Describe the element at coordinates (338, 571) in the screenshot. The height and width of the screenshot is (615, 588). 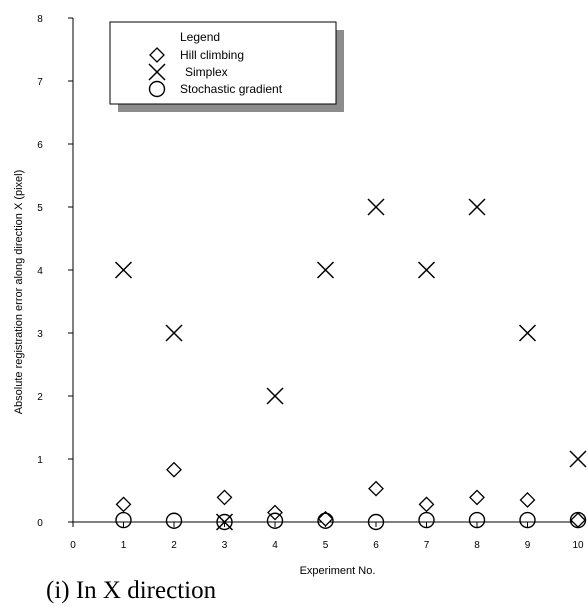
I see `x-axis-label: Experiment No.` at that location.